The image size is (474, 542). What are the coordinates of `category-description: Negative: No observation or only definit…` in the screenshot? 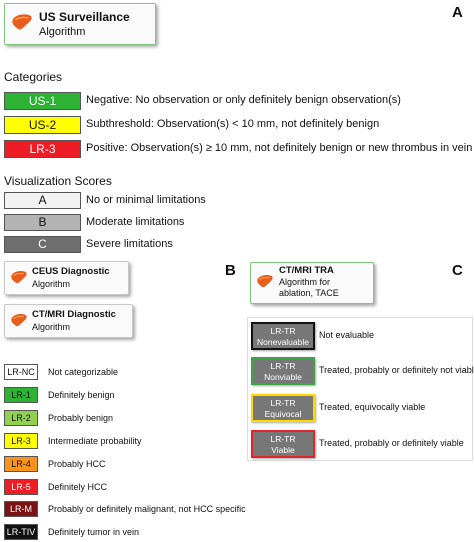 It's located at (243, 100).